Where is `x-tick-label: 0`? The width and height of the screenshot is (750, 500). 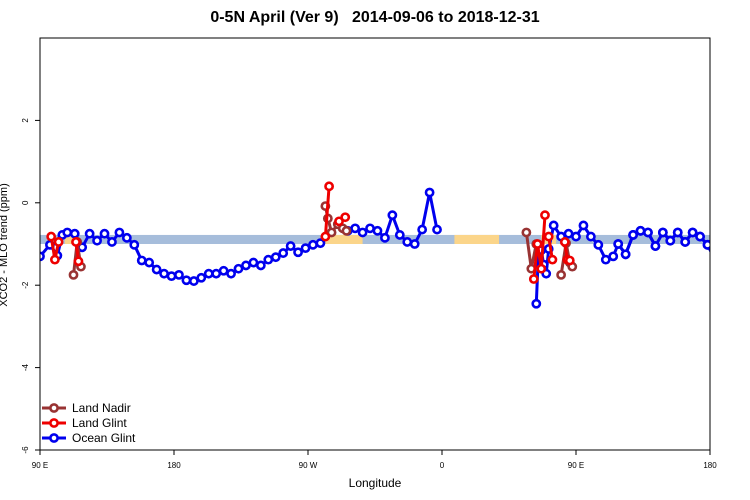 x-tick-label: 0 is located at coordinates (442, 465).